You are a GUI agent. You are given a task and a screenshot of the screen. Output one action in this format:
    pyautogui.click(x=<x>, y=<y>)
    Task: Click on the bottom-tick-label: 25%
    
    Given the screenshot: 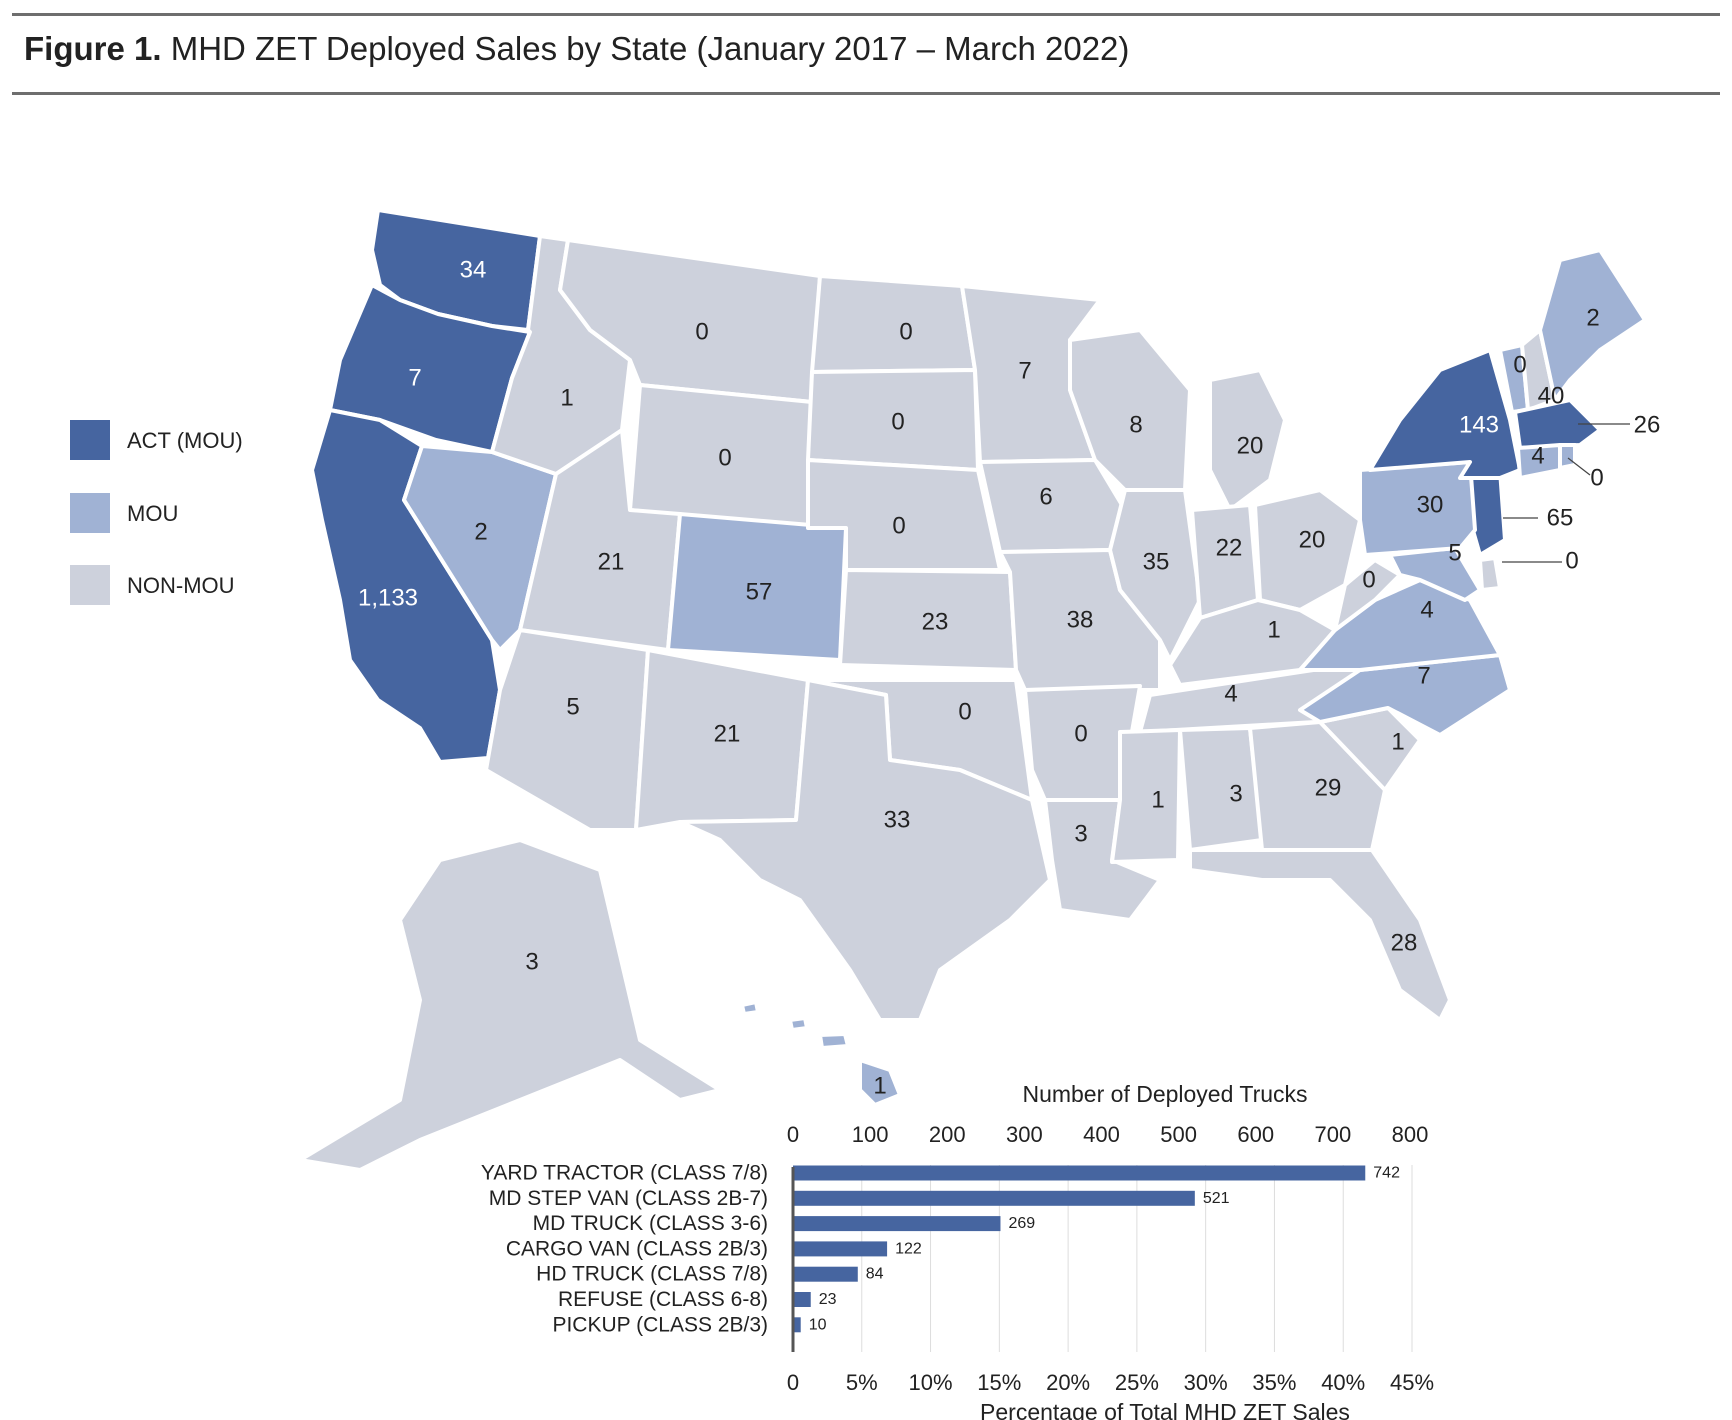 What is the action you would take?
    pyautogui.click(x=1137, y=1382)
    